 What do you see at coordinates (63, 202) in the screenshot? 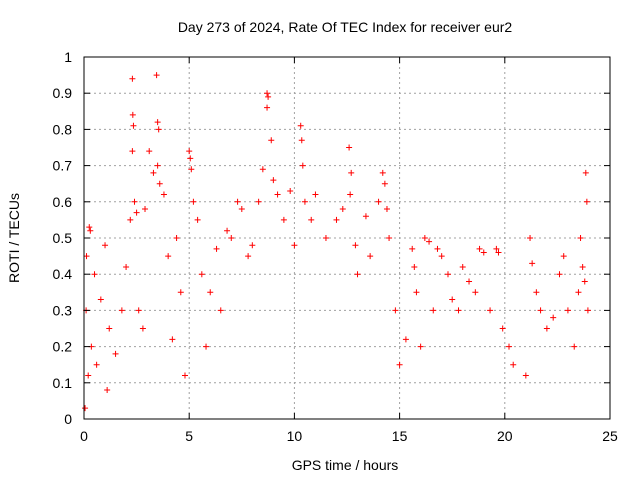
I see `y-tick-label: 0.6` at bounding box center [63, 202].